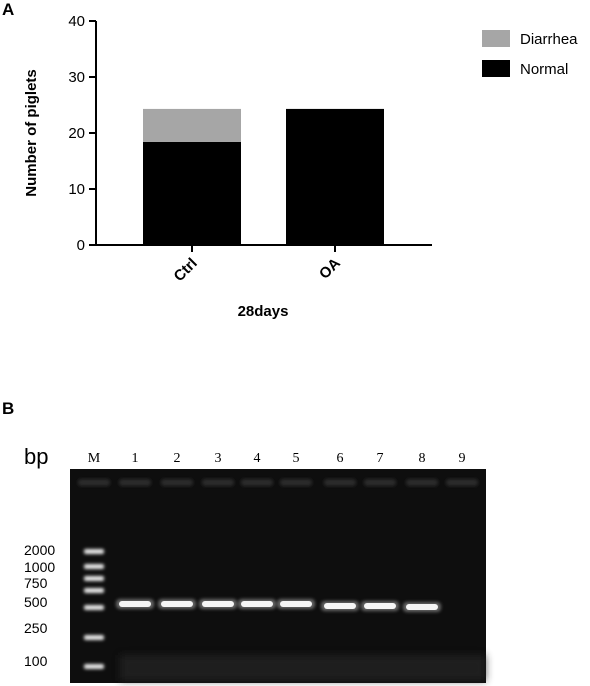 The height and width of the screenshot is (686, 590). I want to click on lane-label-9: 9, so click(462, 458).